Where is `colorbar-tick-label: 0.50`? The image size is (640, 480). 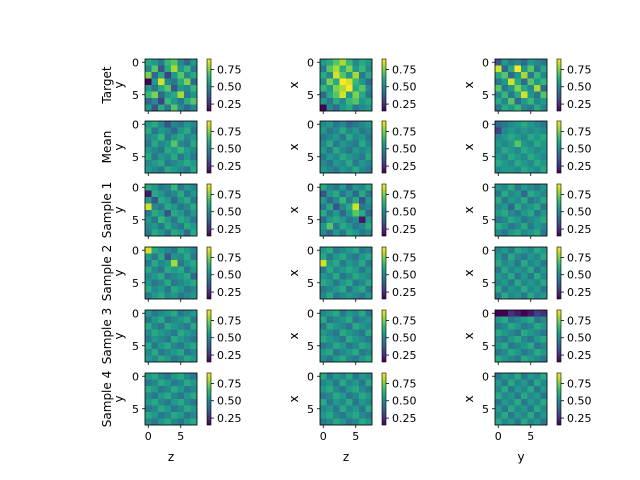 colorbar-tick-label: 0.50 is located at coordinates (579, 401).